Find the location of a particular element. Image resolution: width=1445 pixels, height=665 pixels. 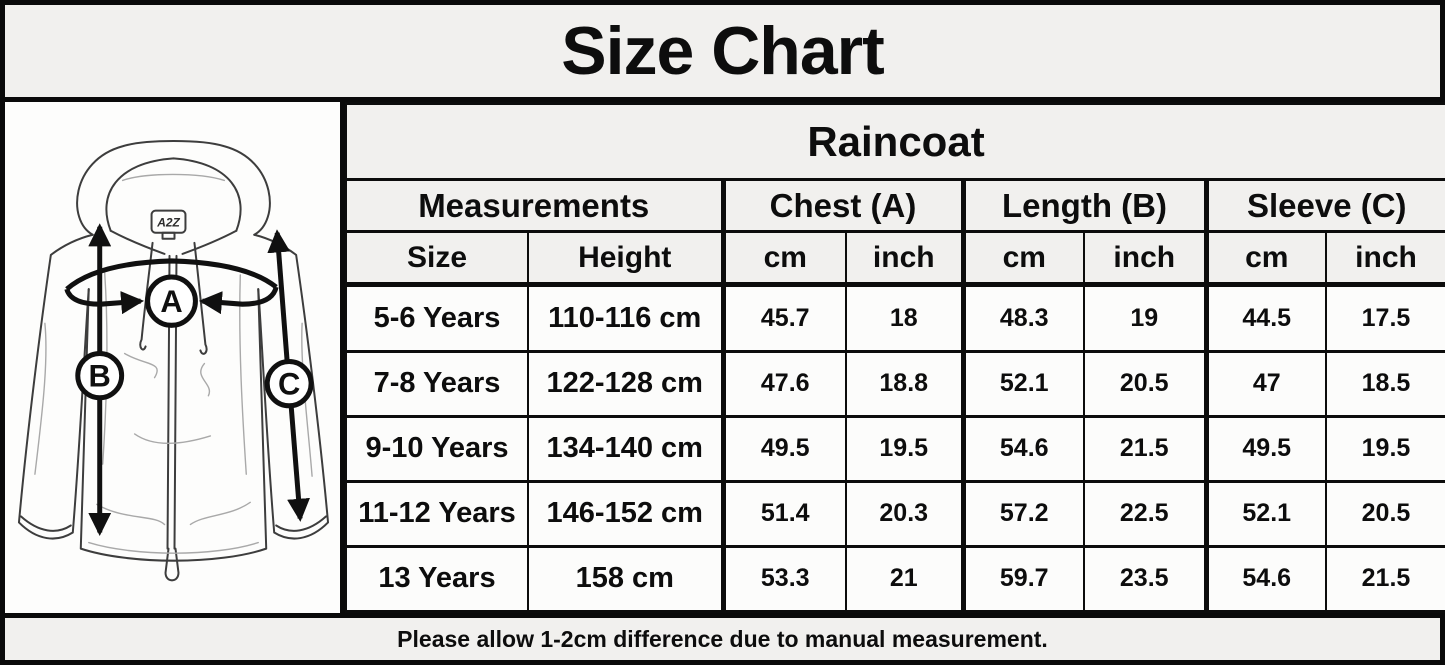

chest-cm-cell: 45.7 is located at coordinates (783, 318).